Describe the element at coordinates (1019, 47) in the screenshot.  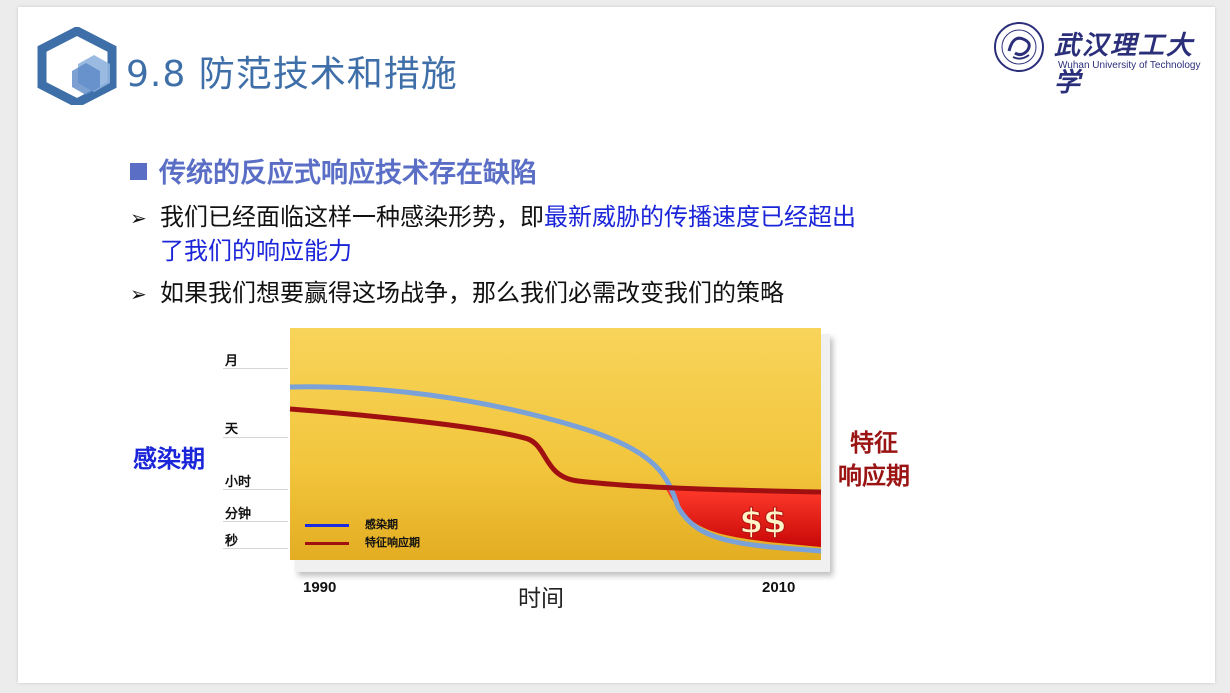
I see `university-seal-icon` at that location.